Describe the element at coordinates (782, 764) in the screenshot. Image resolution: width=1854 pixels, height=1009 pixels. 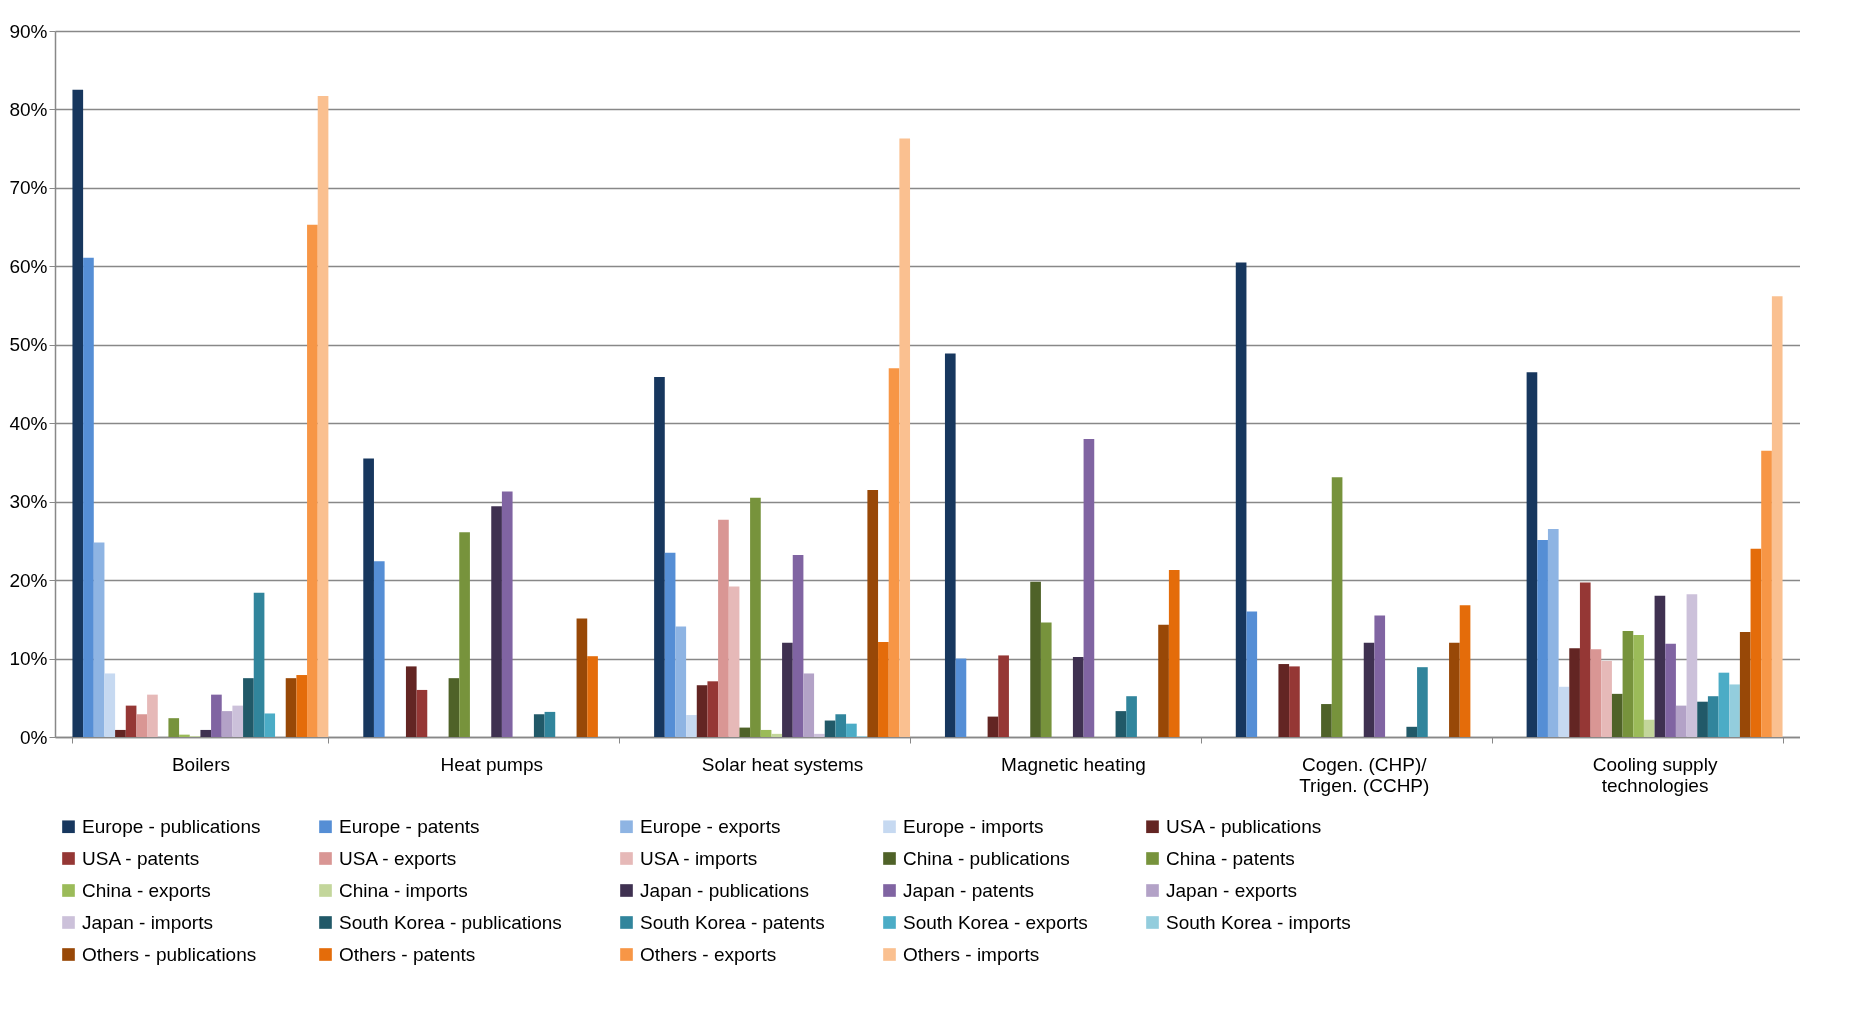
I see `x-tick-label: Solar heat systems` at that location.